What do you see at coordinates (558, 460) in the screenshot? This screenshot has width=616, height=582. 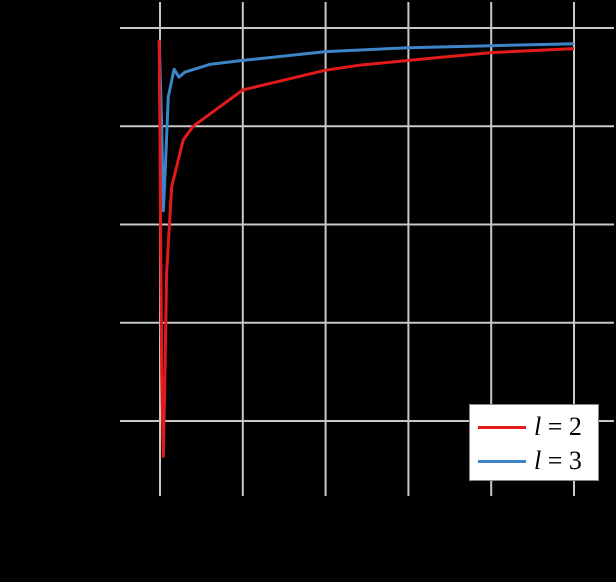 I see `legend-label: l = 3` at bounding box center [558, 460].